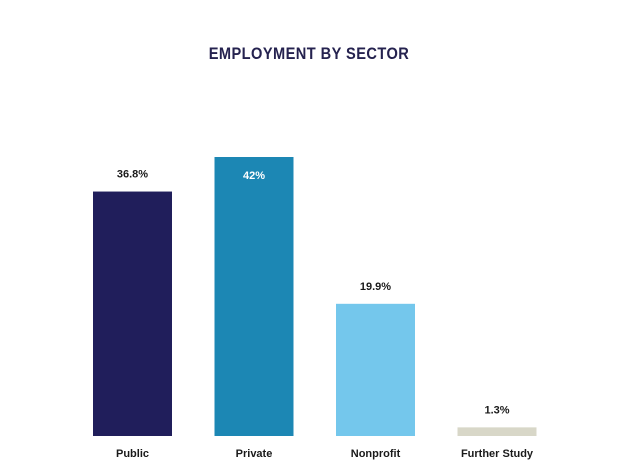  Describe the element at coordinates (132, 175) in the screenshot. I see `value-label-public: 36.8%` at that location.